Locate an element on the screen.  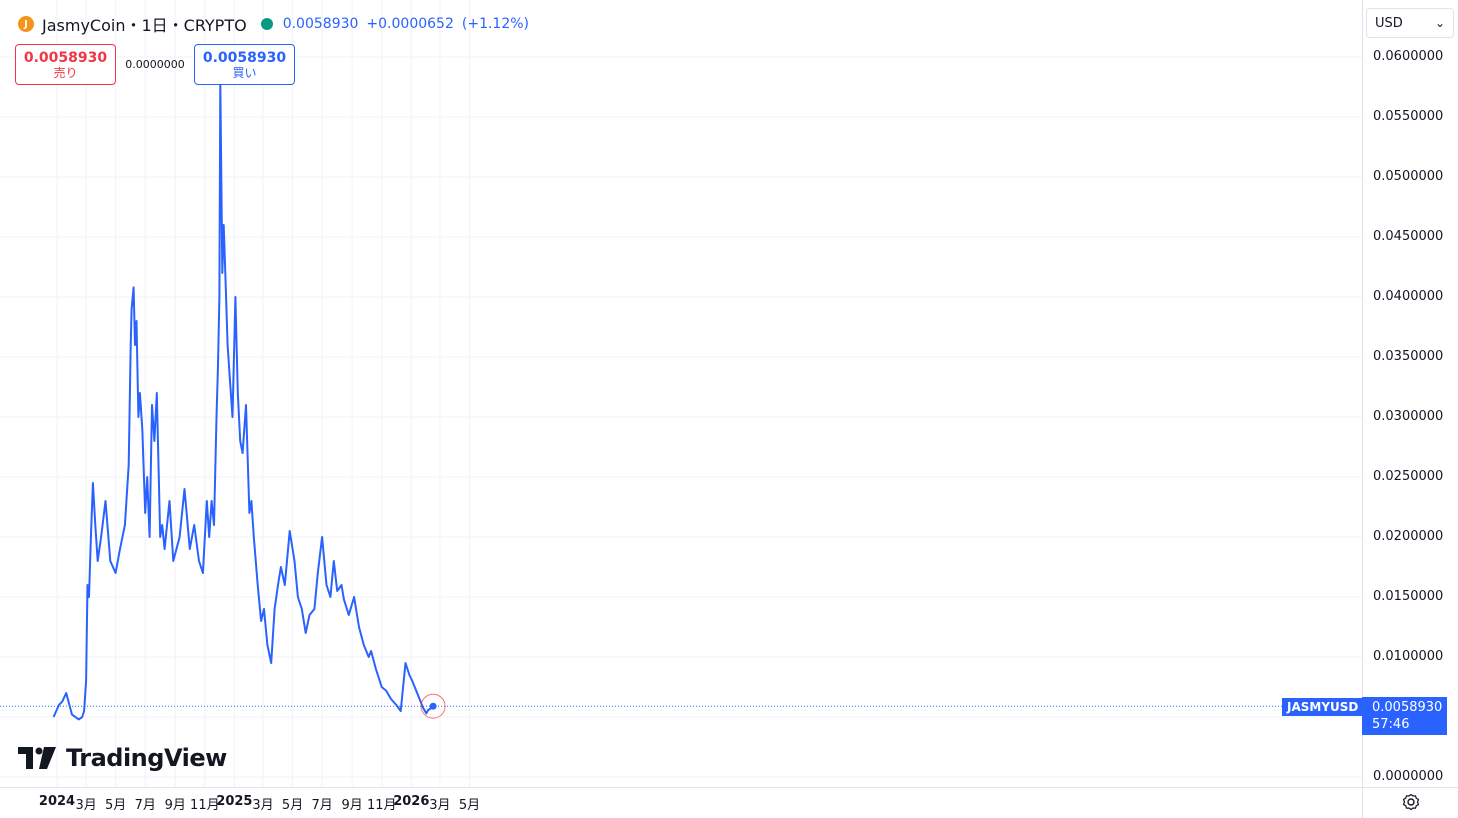
last-price-marker is located at coordinates (433, 706).